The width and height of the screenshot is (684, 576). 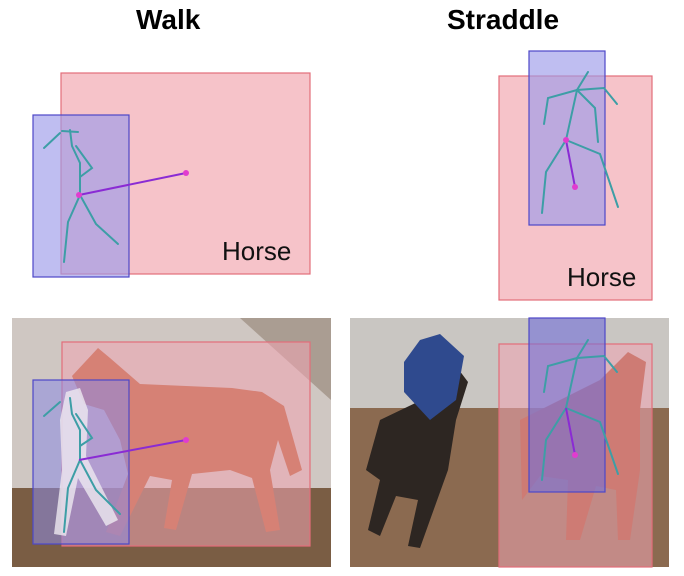 What do you see at coordinates (257, 251) in the screenshot?
I see `horse-label-walk: Horse` at bounding box center [257, 251].